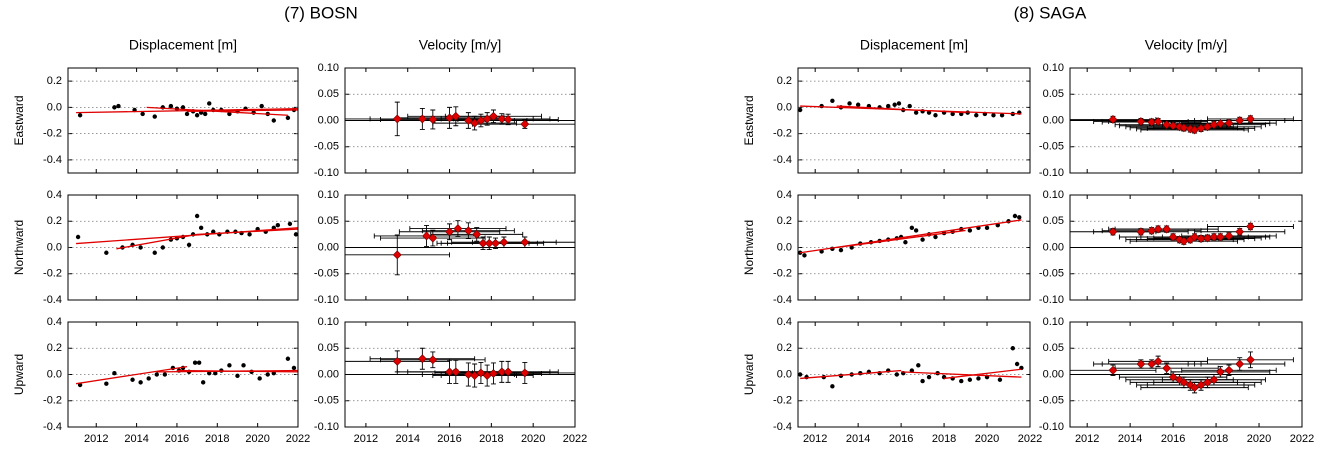 The image size is (1321, 452). Describe the element at coordinates (1053, 374) in the screenshot. I see `y-tick-label: 0.00` at that location.